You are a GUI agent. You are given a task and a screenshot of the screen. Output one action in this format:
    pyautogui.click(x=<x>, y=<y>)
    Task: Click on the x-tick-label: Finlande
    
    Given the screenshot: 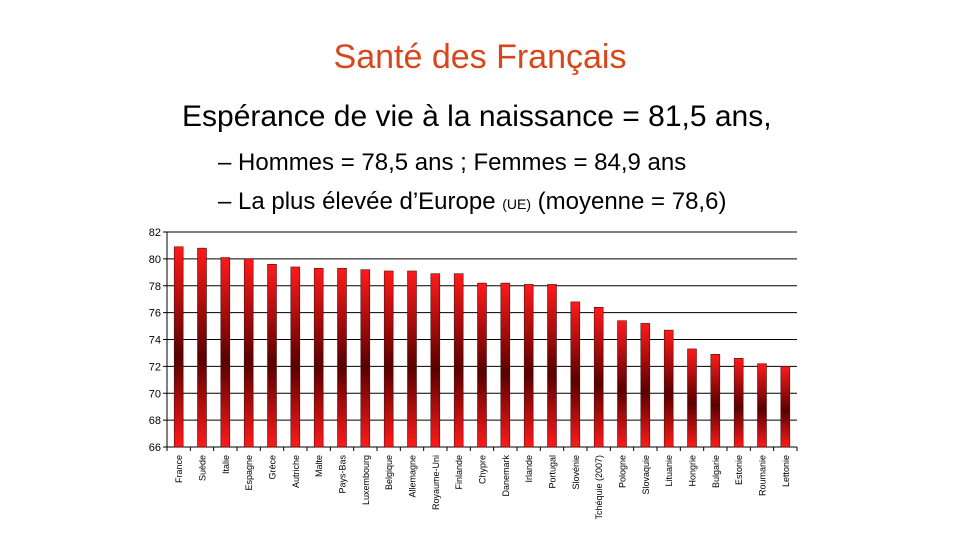 What is the action you would take?
    pyautogui.click(x=459, y=472)
    